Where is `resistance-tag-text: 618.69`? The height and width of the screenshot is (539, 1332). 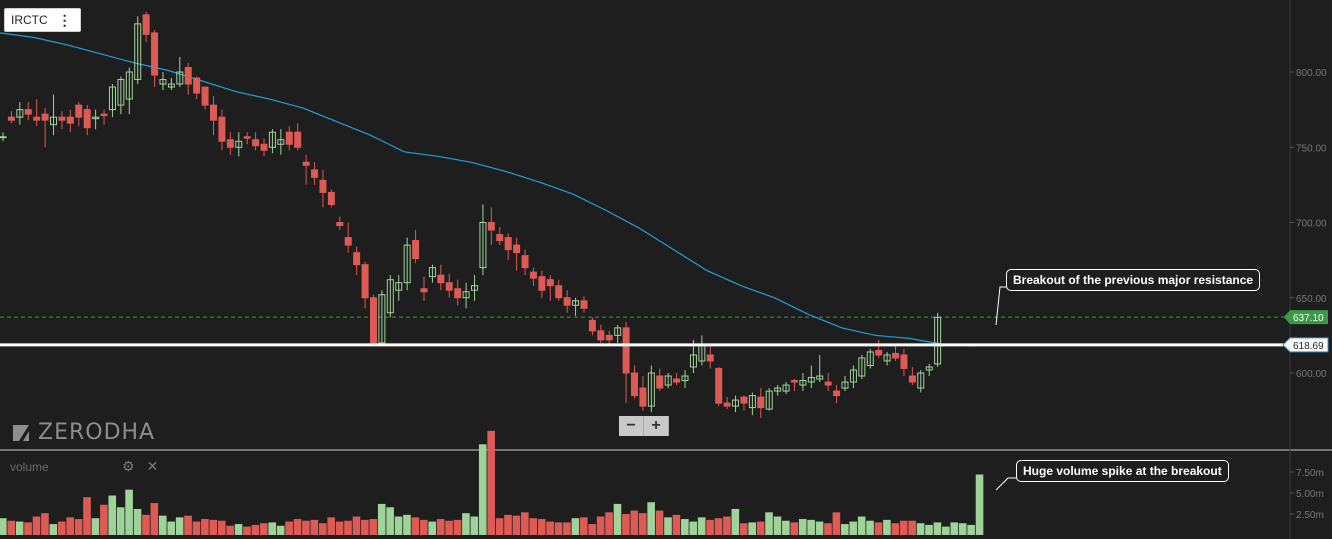 resistance-tag-text: 618.69 is located at coordinates (1308, 346).